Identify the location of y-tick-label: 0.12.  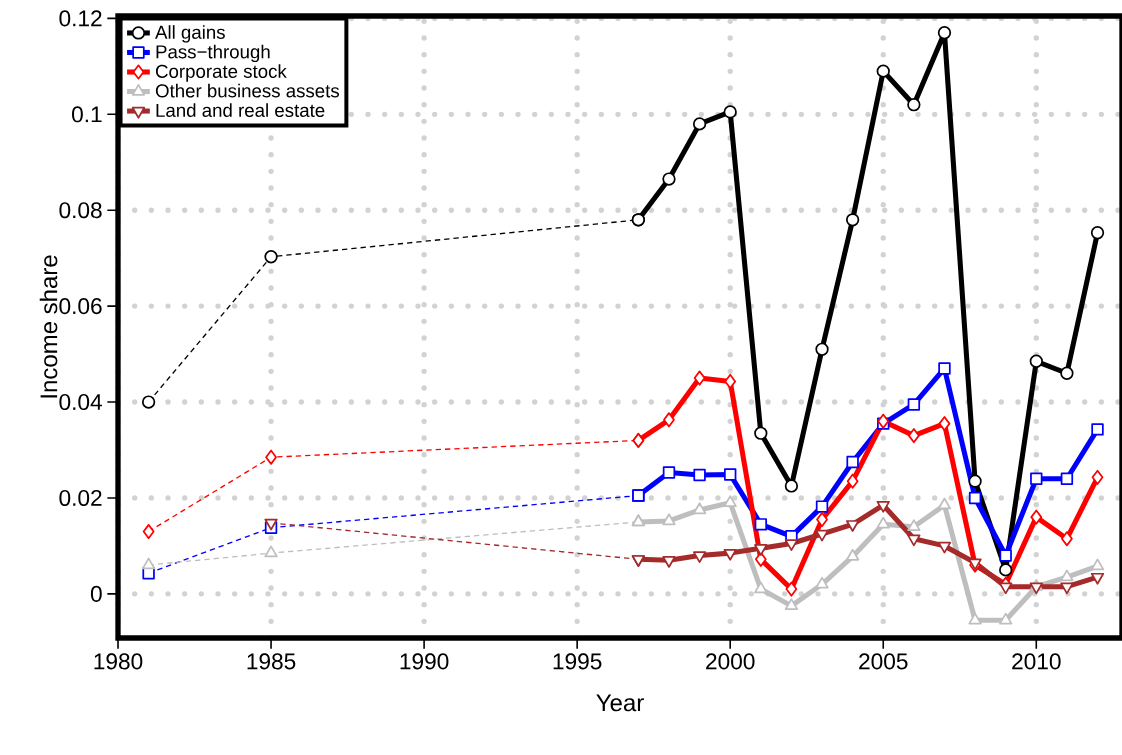
(80, 18).